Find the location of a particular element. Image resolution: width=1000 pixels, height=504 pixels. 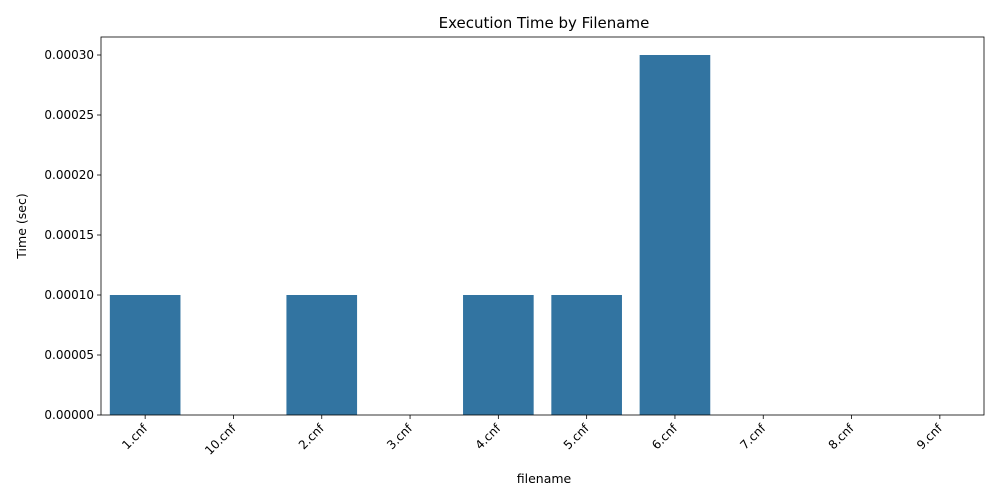

x-tick-label: 7.cnf is located at coordinates (753, 437).